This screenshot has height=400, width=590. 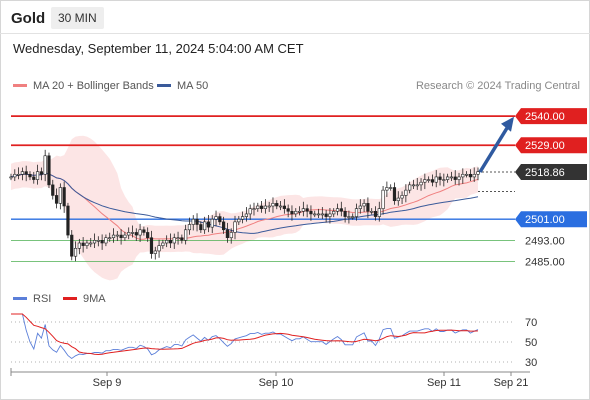 I want to click on level-label-2529.00: 2529.00, so click(x=545, y=146).